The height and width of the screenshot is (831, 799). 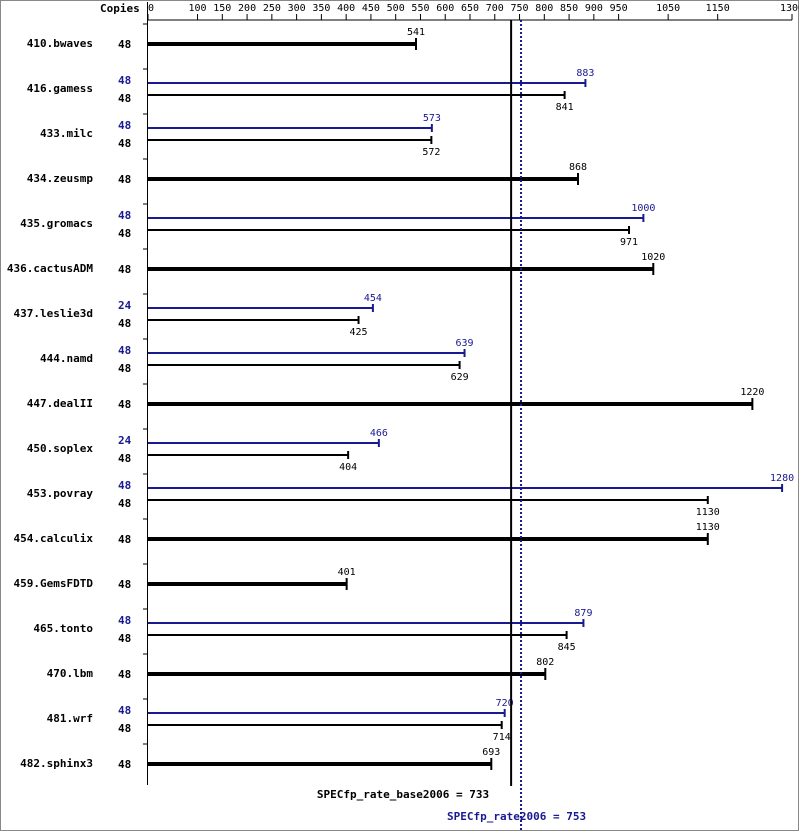 What do you see at coordinates (66, 133) in the screenshot?
I see `benchmark-name: 433.milc` at bounding box center [66, 133].